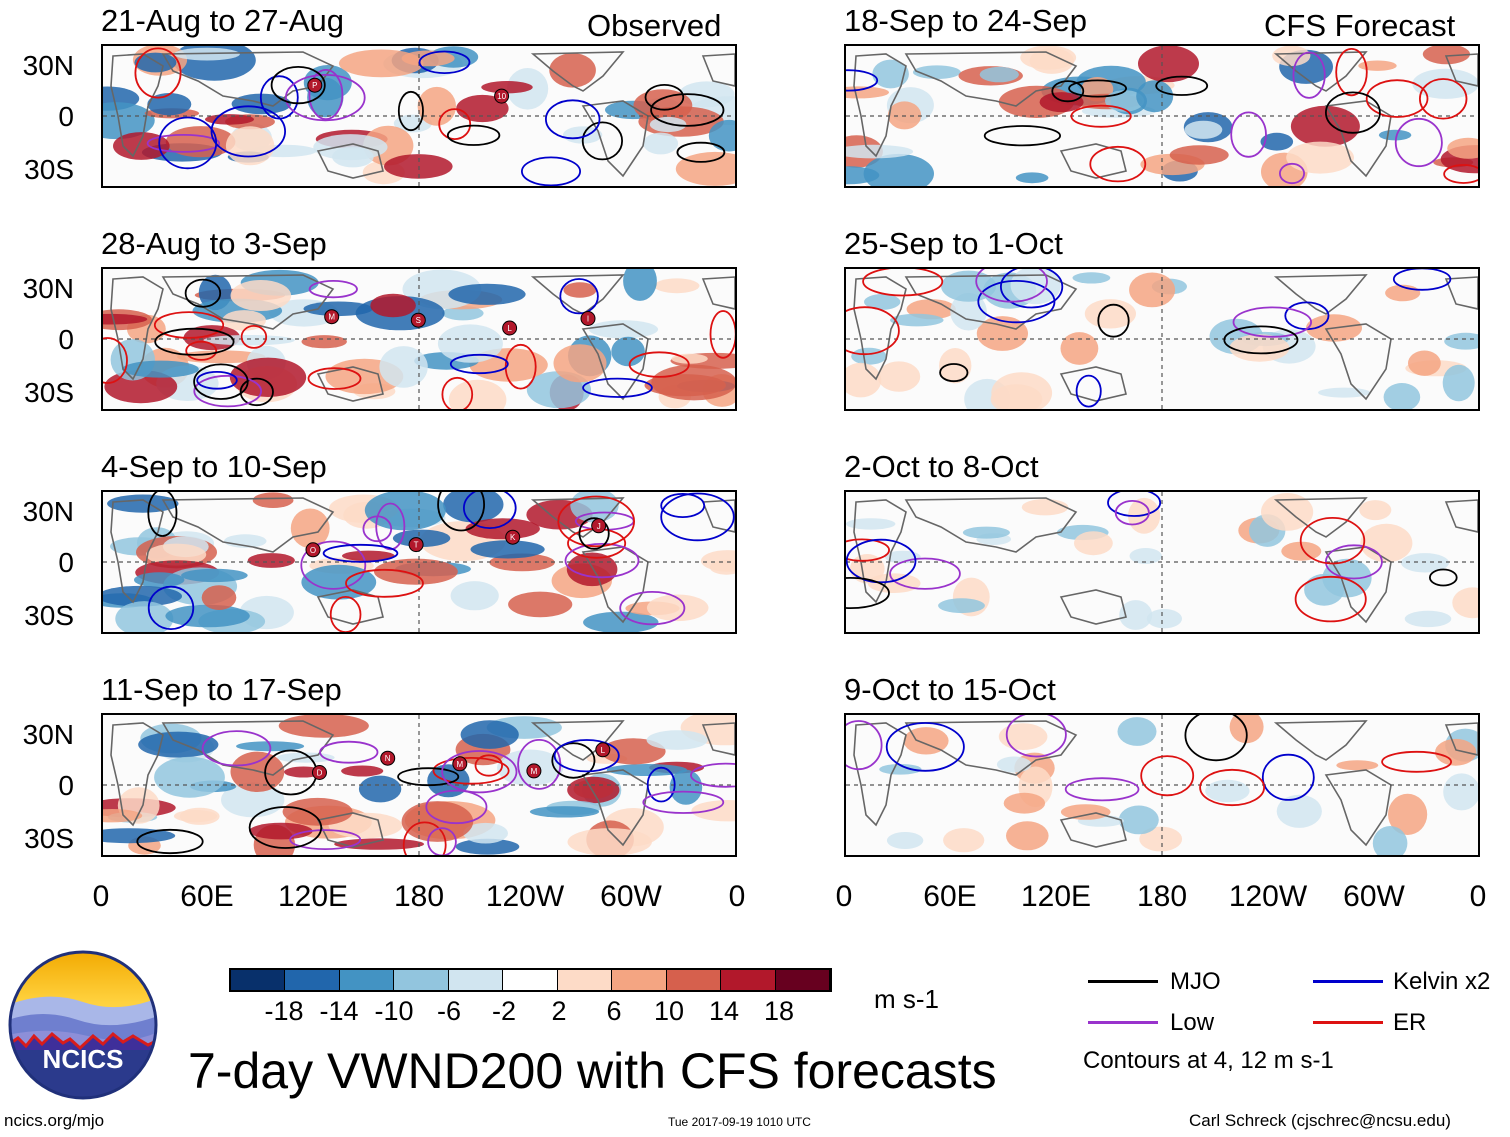 This screenshot has height=1137, width=1510. I want to click on map-canvas: O T K J, so click(419, 562).